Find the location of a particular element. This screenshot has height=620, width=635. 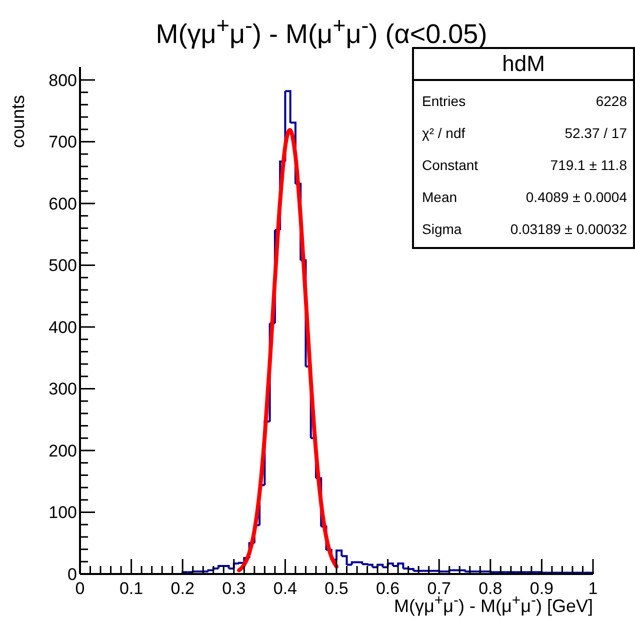

chart-title: M(γμ$^{+}$μ$^{-}$) - M(μ$^{+}$μ$^{-}$) (α<0.05) is located at coordinates (322, 31).